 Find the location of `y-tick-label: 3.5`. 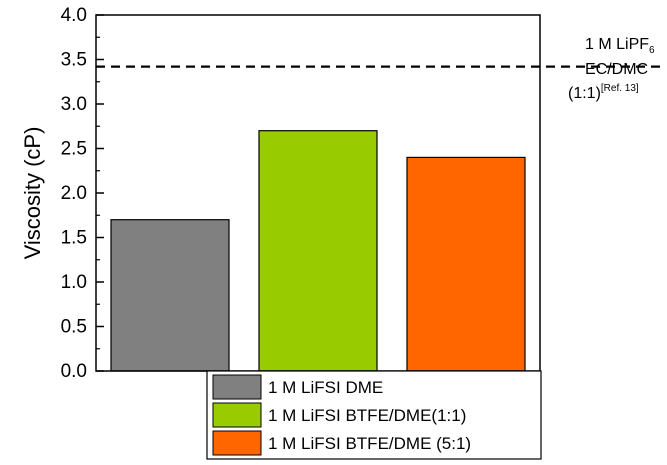

y-tick-label: 3.5 is located at coordinates (74, 60).